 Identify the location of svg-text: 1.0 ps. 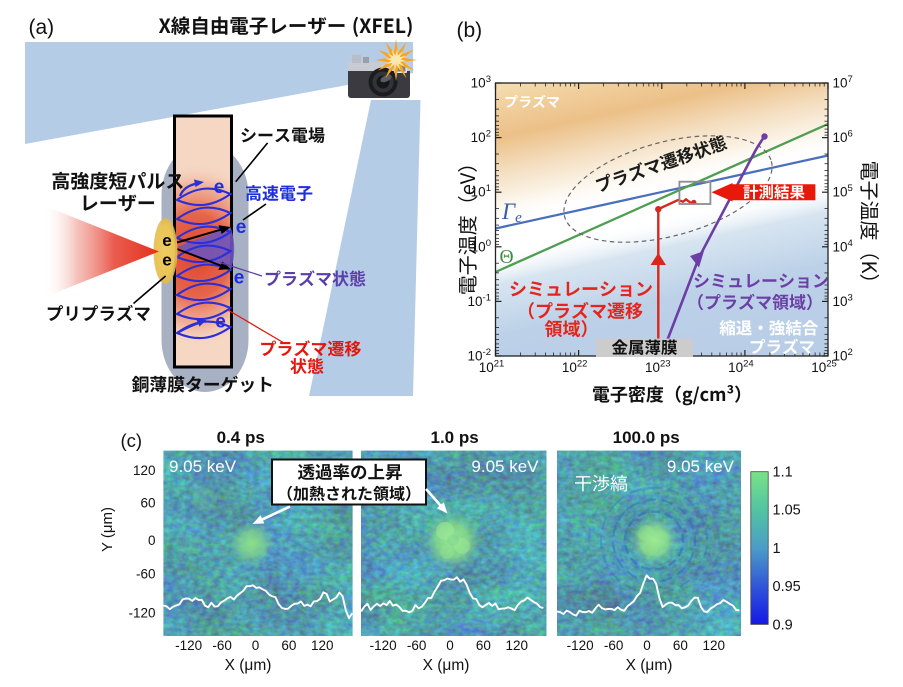
(454, 437).